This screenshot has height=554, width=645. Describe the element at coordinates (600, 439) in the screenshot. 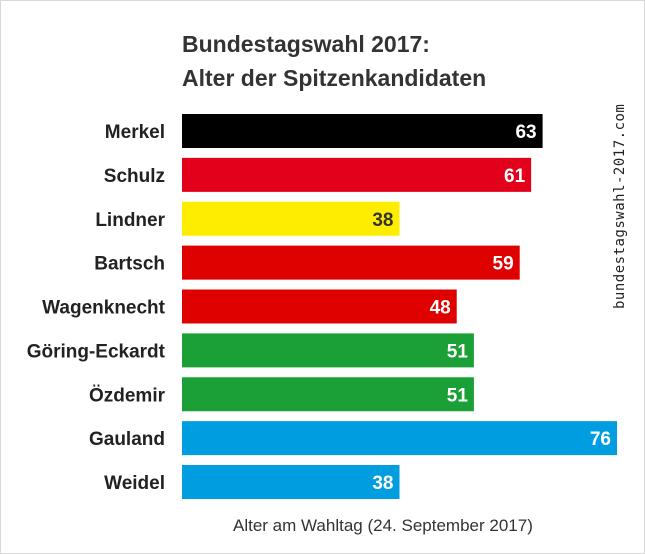

I see `bar-value-label: 76` at that location.